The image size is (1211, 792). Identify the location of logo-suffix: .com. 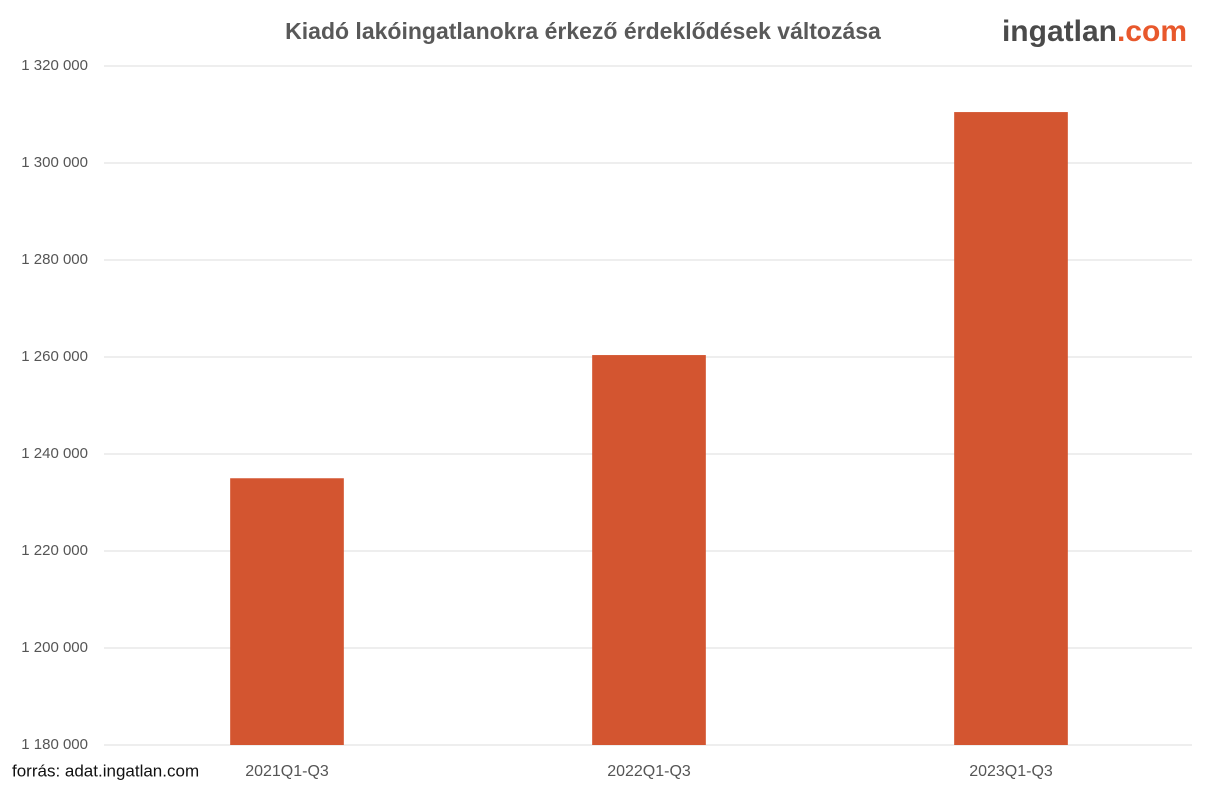
(1152, 31).